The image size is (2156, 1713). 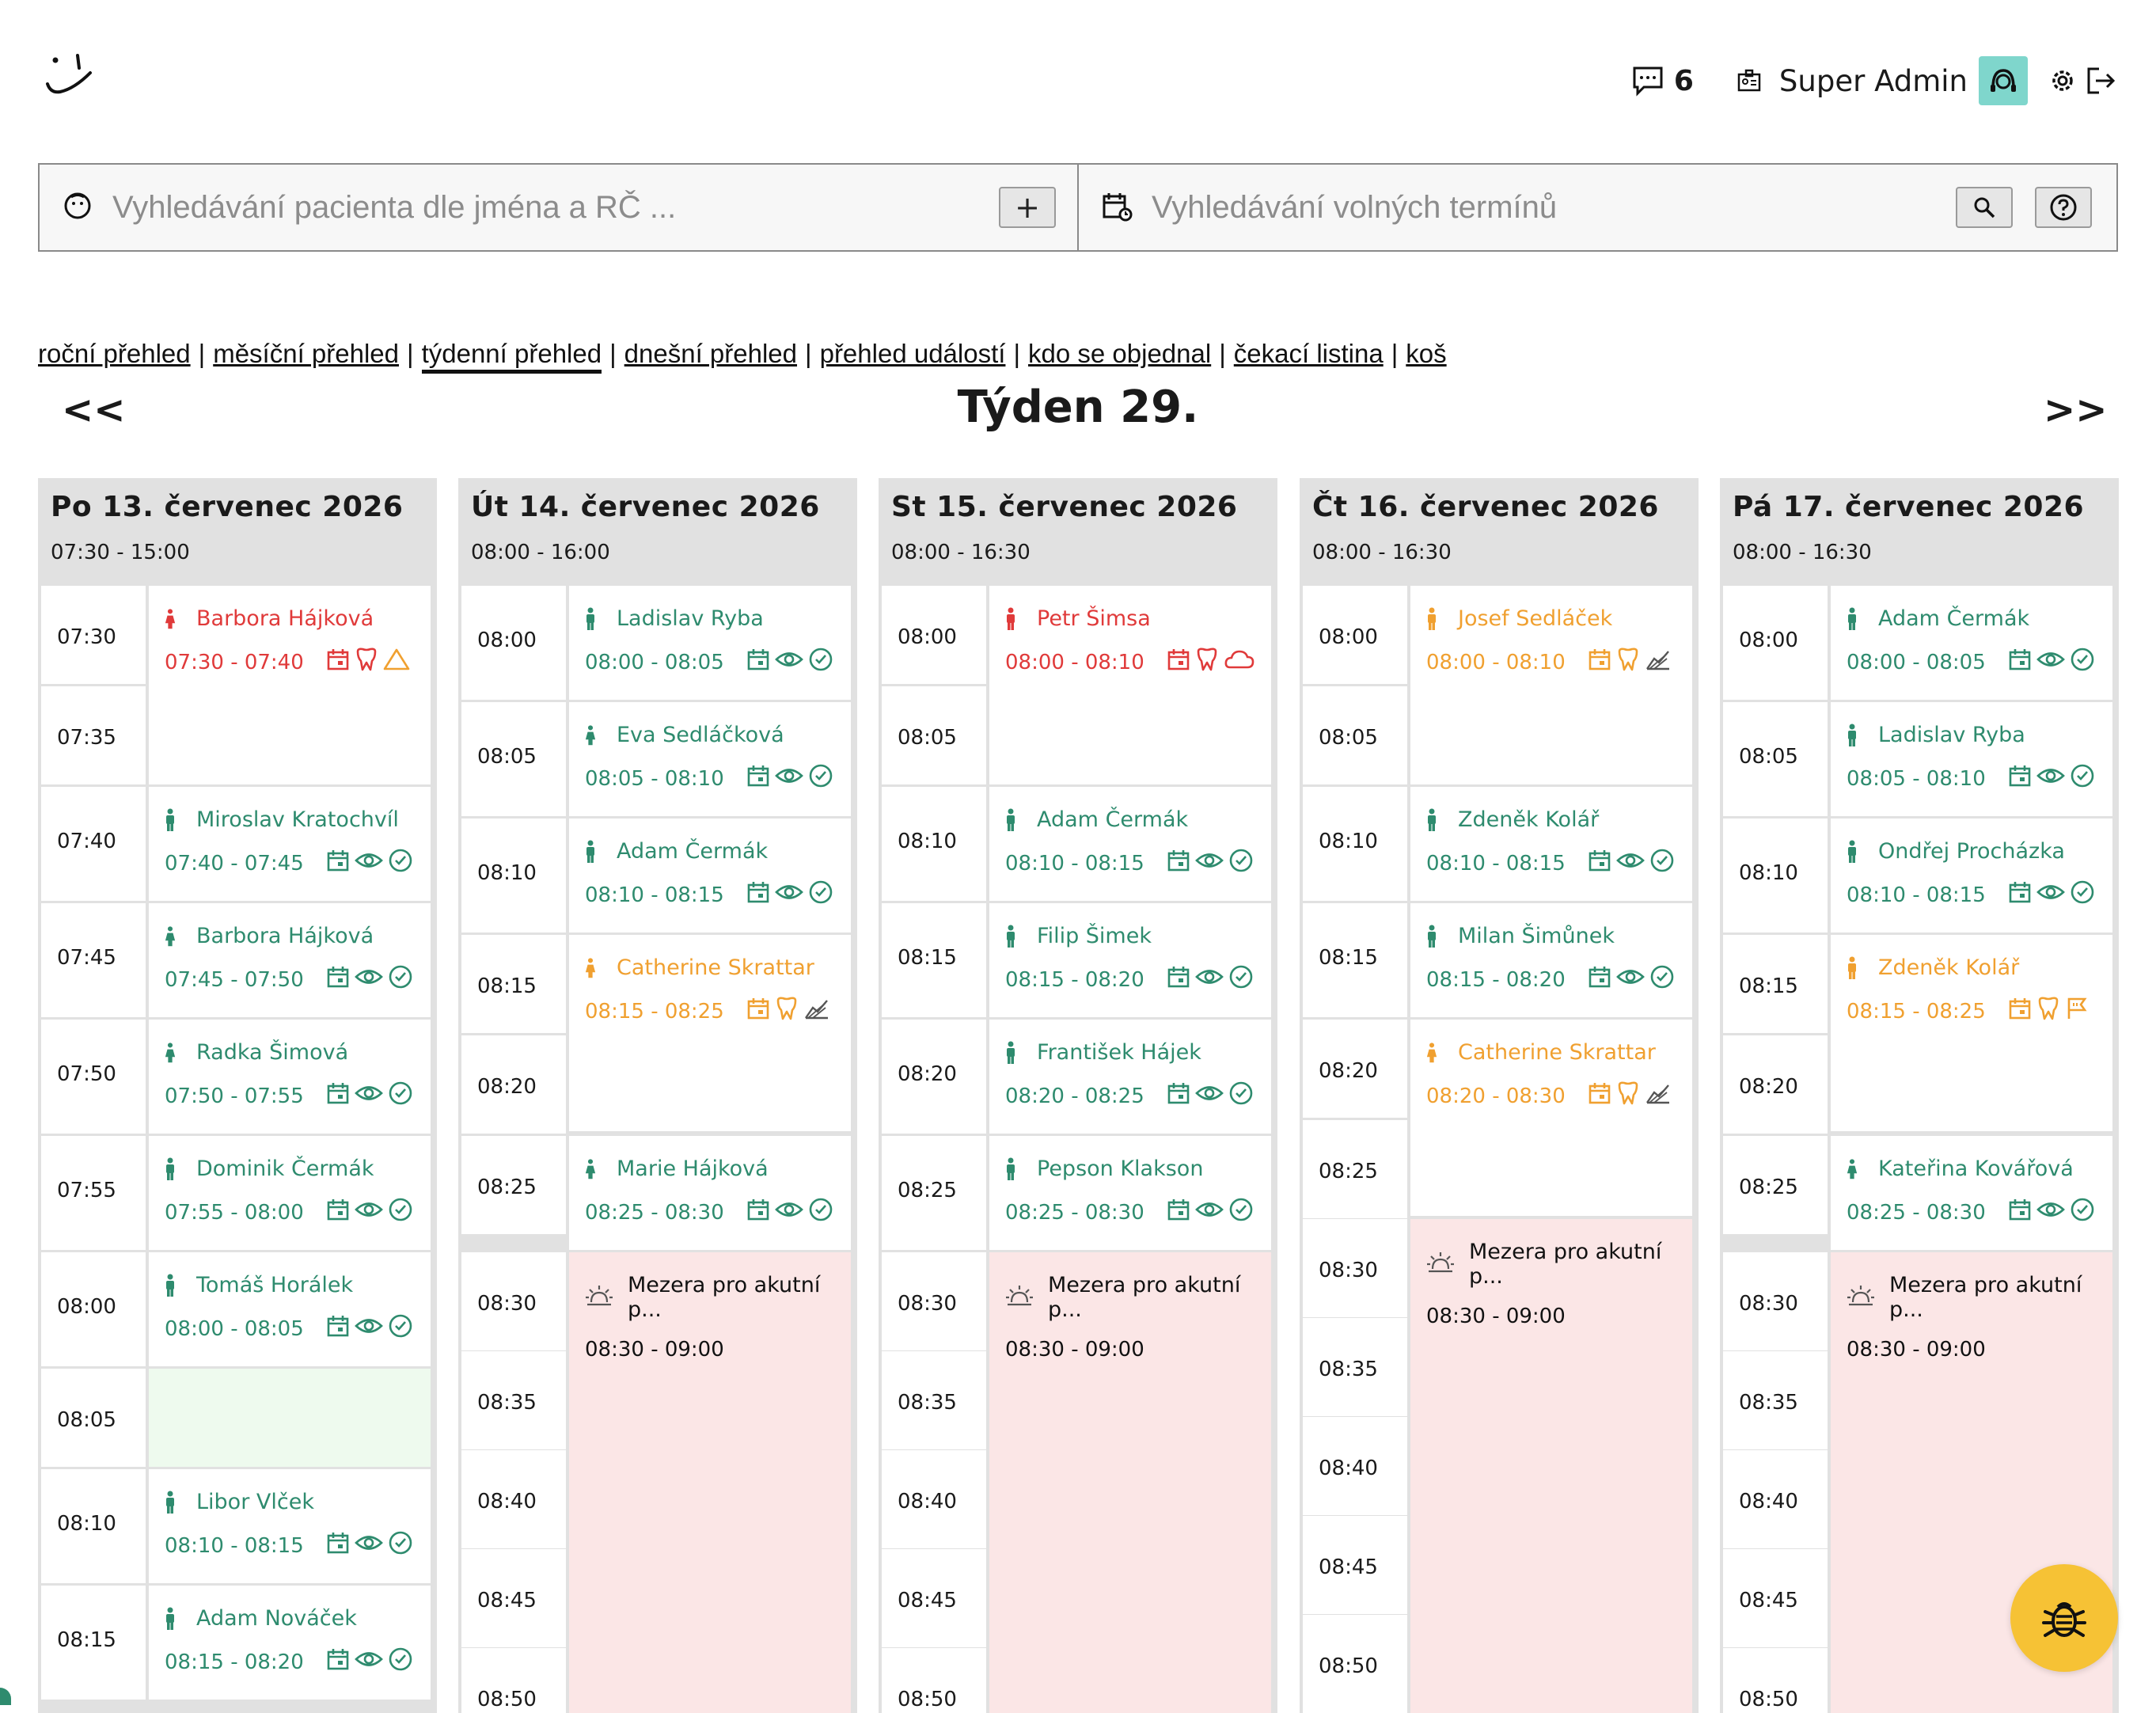 I want to click on logout-icon, so click(x=2100, y=81).